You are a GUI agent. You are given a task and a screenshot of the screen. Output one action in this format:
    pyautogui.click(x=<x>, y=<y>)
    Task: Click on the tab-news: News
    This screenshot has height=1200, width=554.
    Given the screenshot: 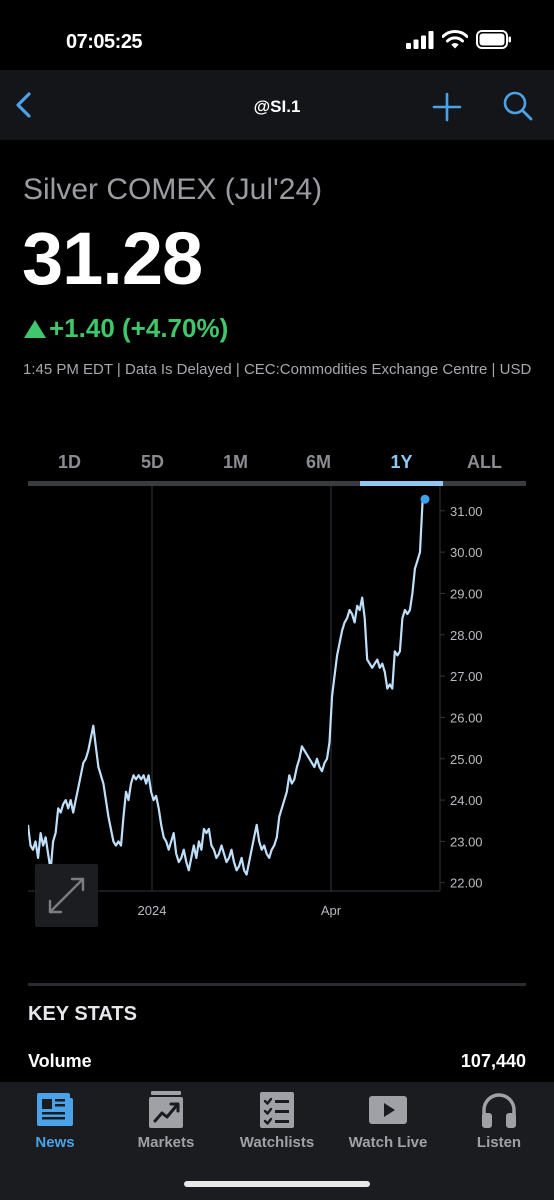 What is the action you would take?
    pyautogui.click(x=55, y=1120)
    